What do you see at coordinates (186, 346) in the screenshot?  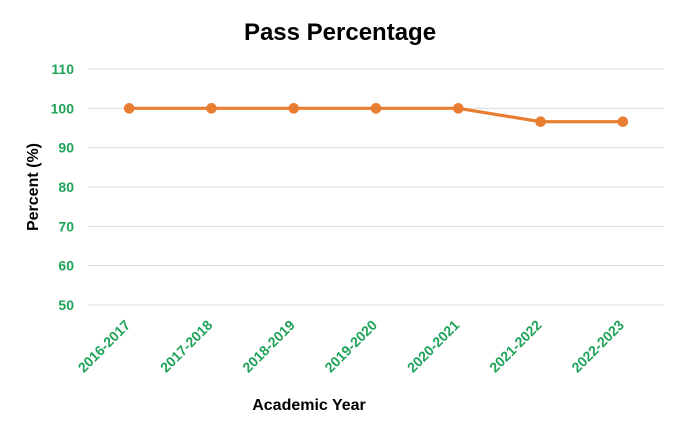 I see `x-tick-label-2017-2018: 2017-2018` at bounding box center [186, 346].